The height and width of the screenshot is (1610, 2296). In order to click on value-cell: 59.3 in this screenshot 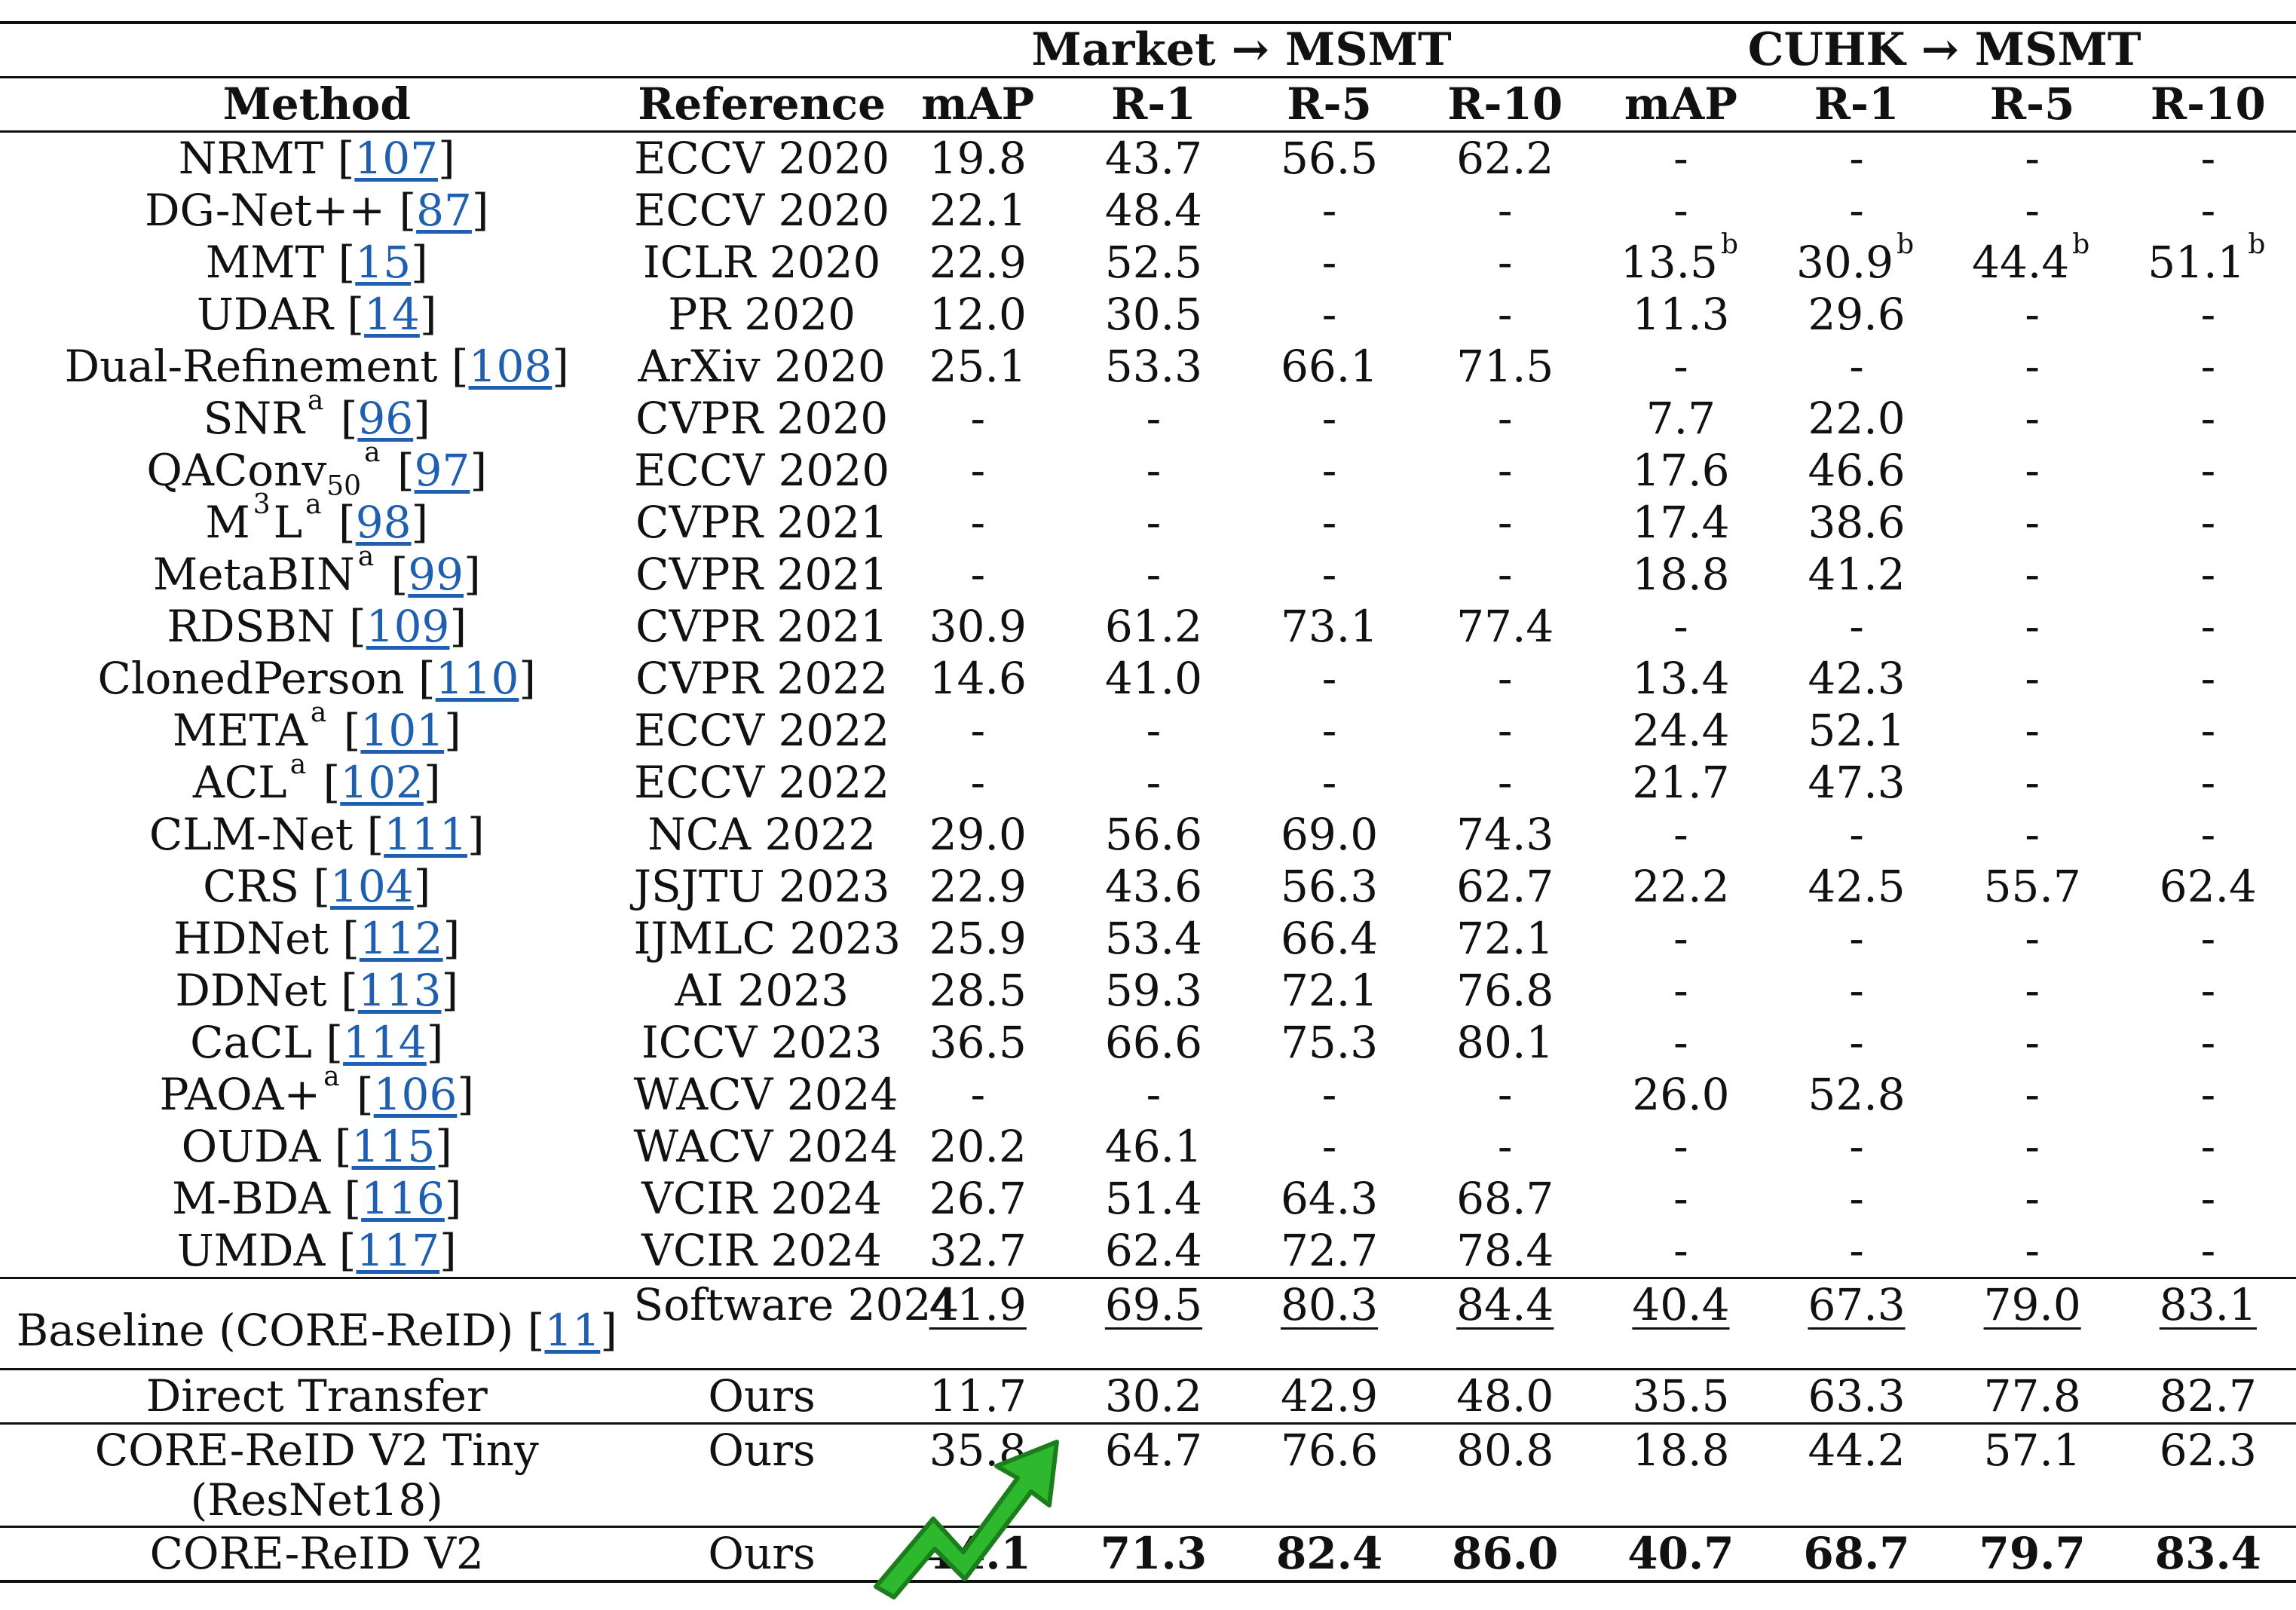, I will do `click(1153, 991)`.